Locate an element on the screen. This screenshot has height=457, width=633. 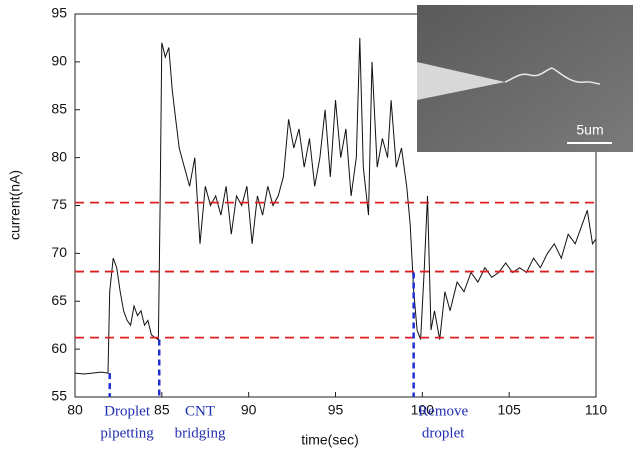
y-tick-label: 75 is located at coordinates (59, 204).